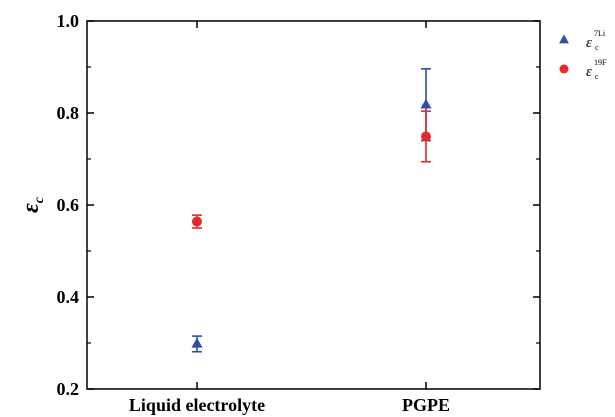  Describe the element at coordinates (600, 33) in the screenshot. I see `legend-label-superscript: 7Li` at that location.